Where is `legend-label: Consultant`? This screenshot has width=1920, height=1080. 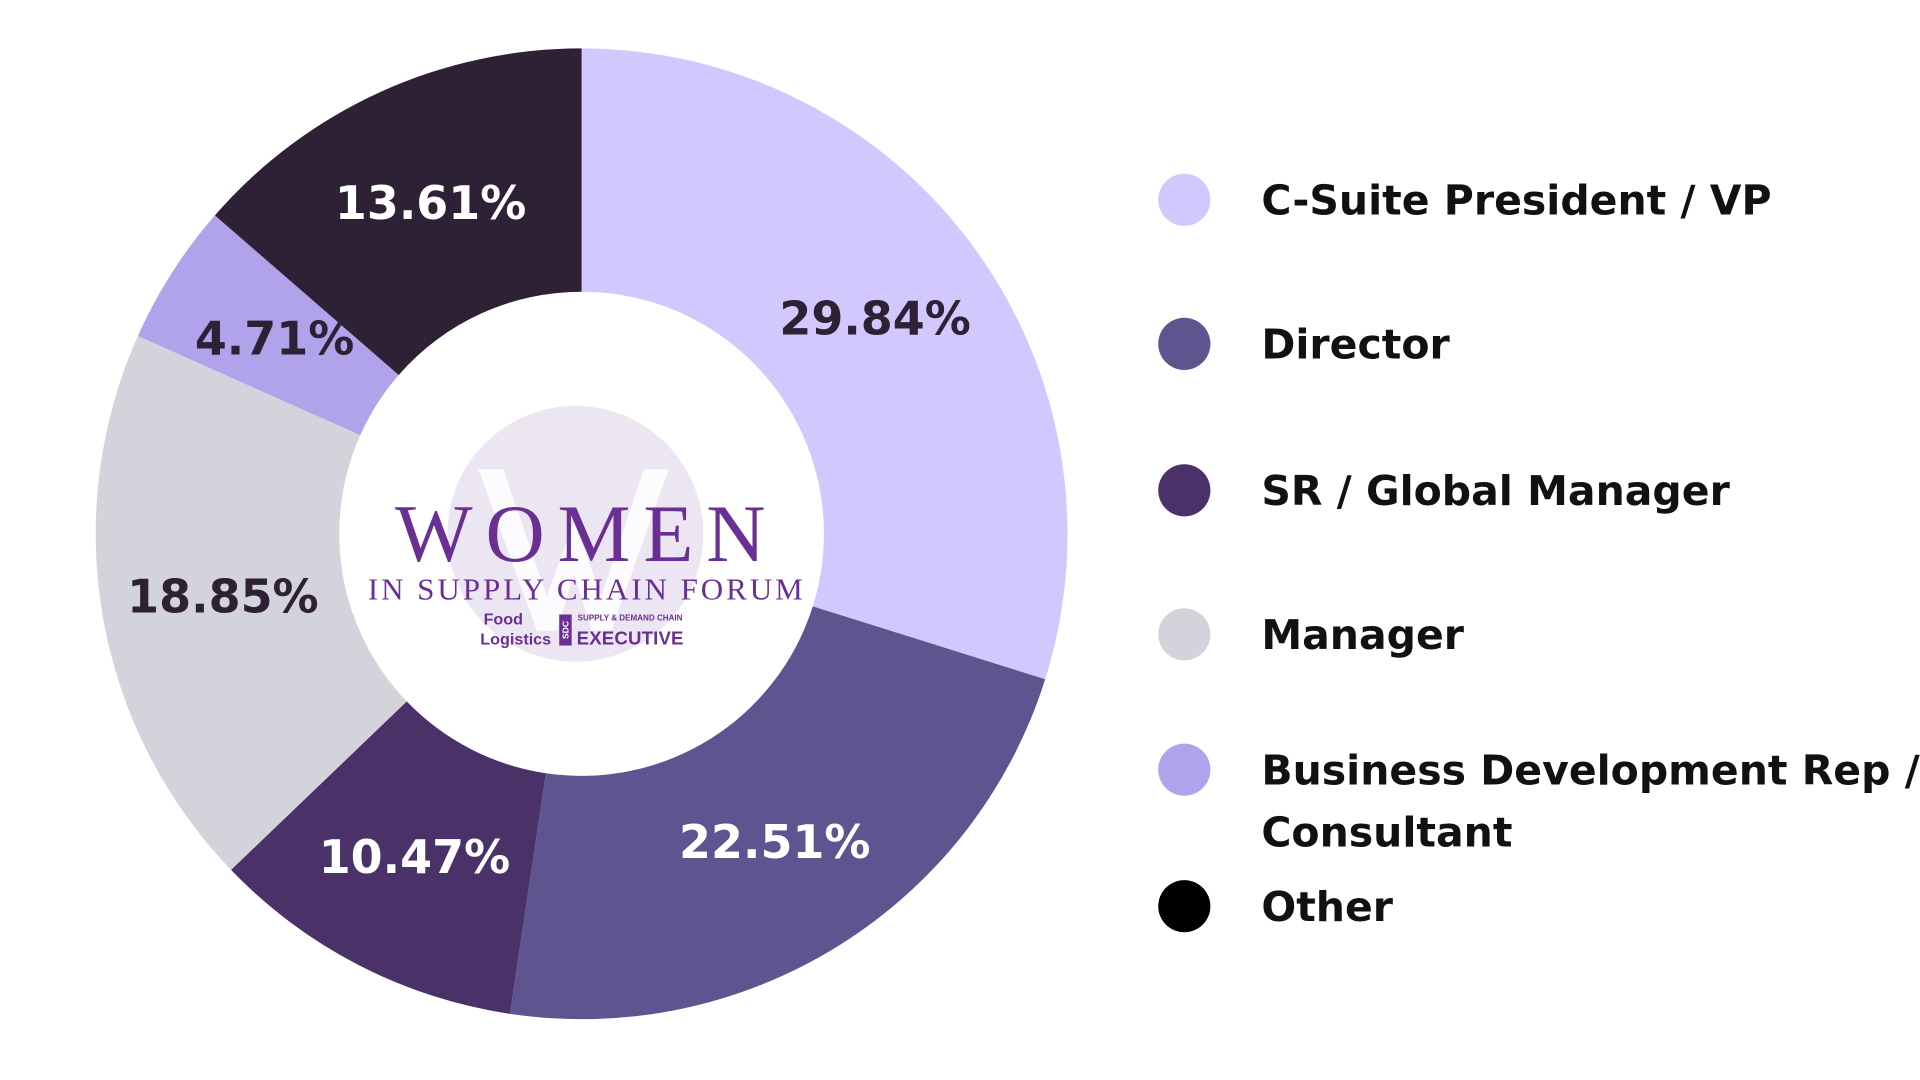
legend-label: Consultant is located at coordinates (1386, 833).